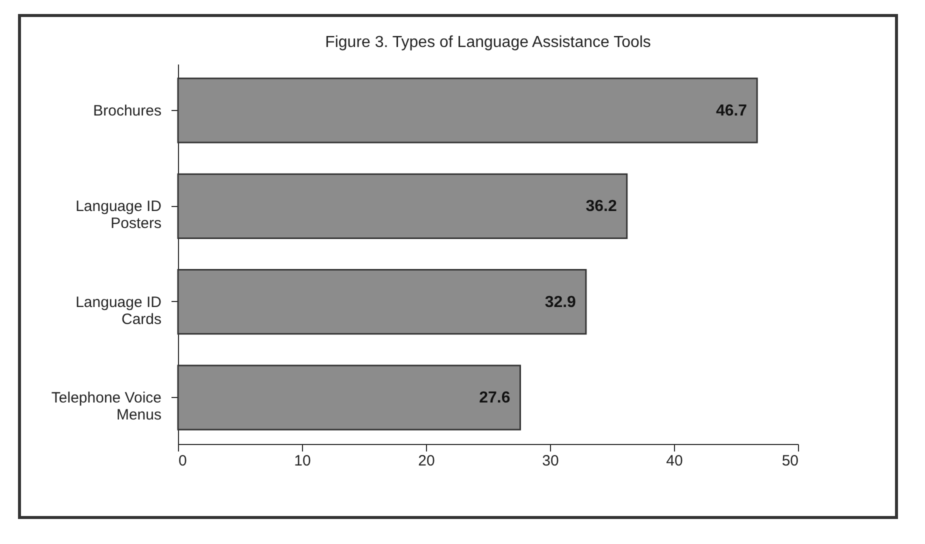 The width and height of the screenshot is (925, 544). I want to click on data-label: 36.2, so click(601, 207).